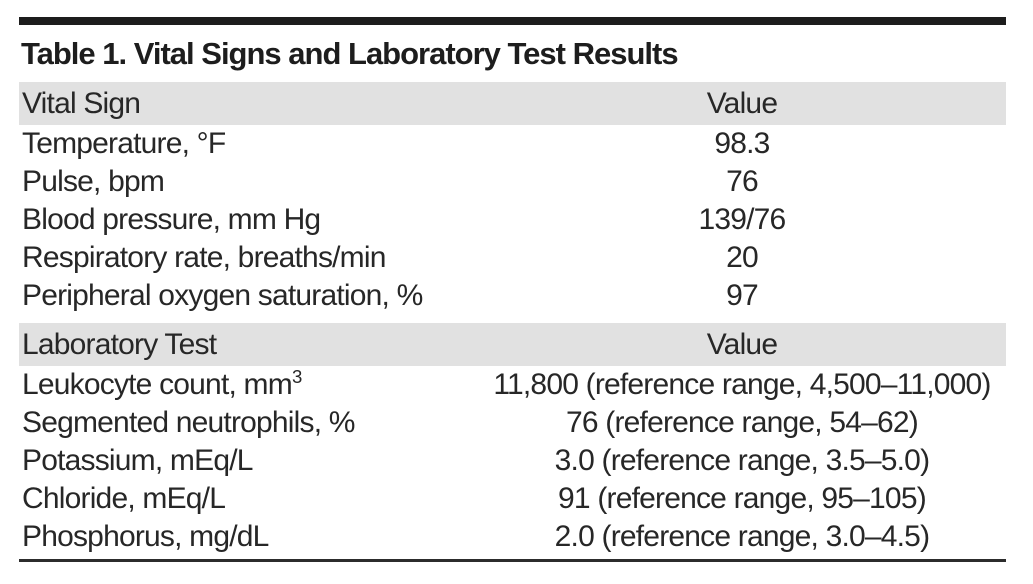  What do you see at coordinates (512, 296) in the screenshot?
I see `table-row-oxygen-saturation: Peripheral oxygen saturation, % 97` at bounding box center [512, 296].